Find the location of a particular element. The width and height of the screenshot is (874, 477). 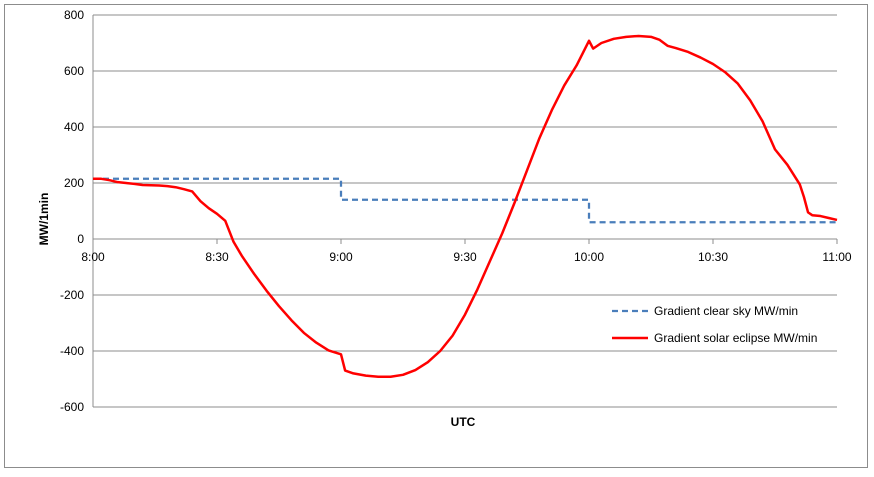

y-tick-label: 200 is located at coordinates (74, 183).